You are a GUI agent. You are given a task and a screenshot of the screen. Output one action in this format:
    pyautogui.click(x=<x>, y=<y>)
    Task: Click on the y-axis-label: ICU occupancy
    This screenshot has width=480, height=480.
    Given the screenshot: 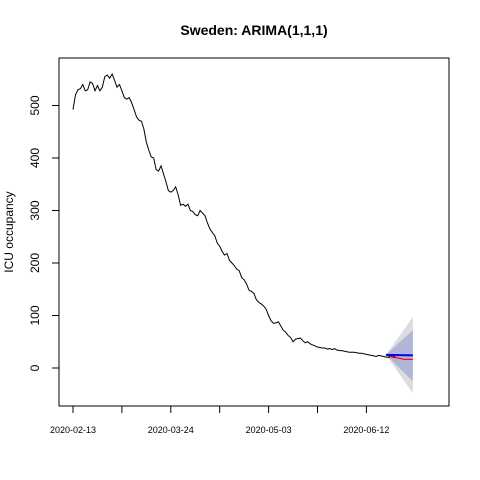 What is the action you would take?
    pyautogui.click(x=9, y=231)
    